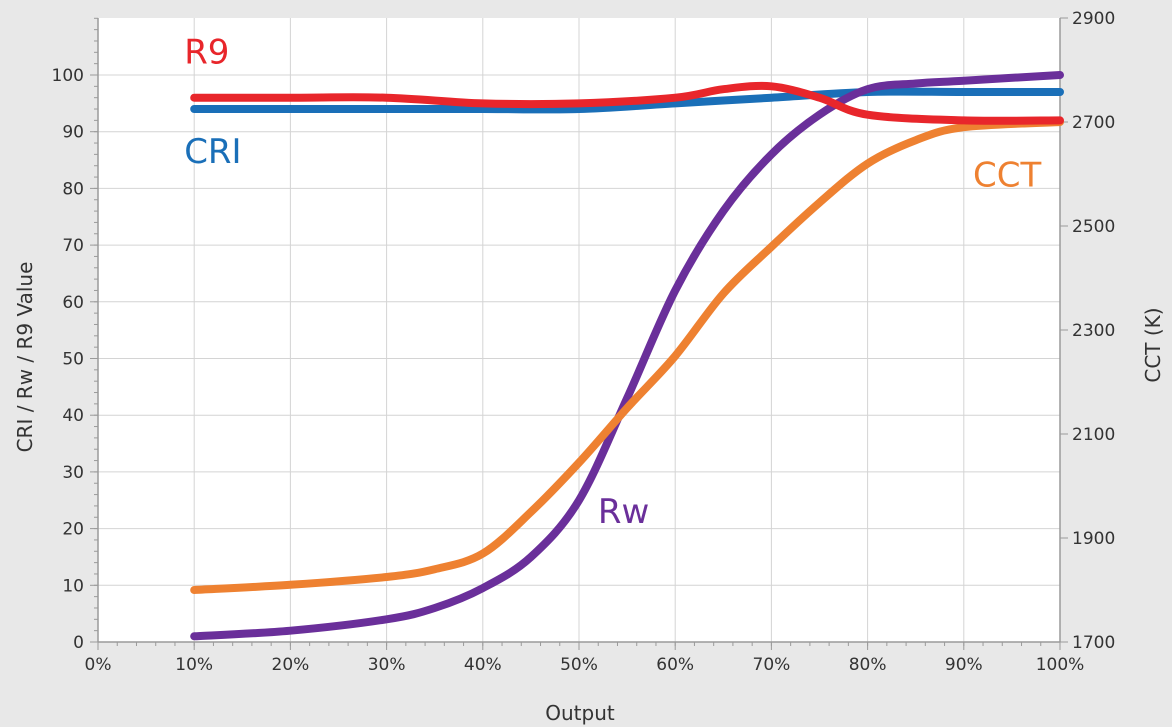 The image size is (1172, 727). I want to click on y-tick-label: 50, so click(73, 360).